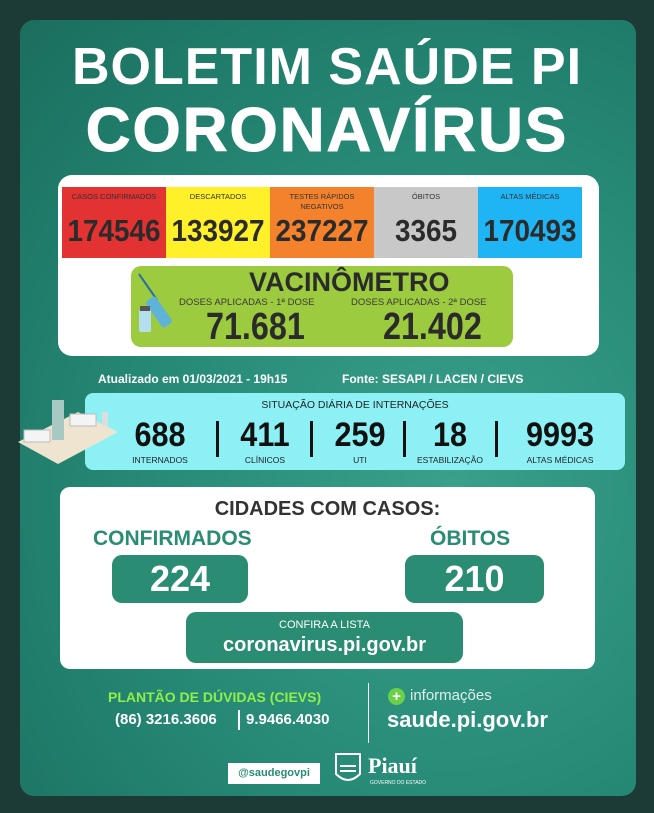 The width and height of the screenshot is (654, 813). What do you see at coordinates (348, 767) in the screenshot?
I see `state-coat-of-arms-icon` at bounding box center [348, 767].